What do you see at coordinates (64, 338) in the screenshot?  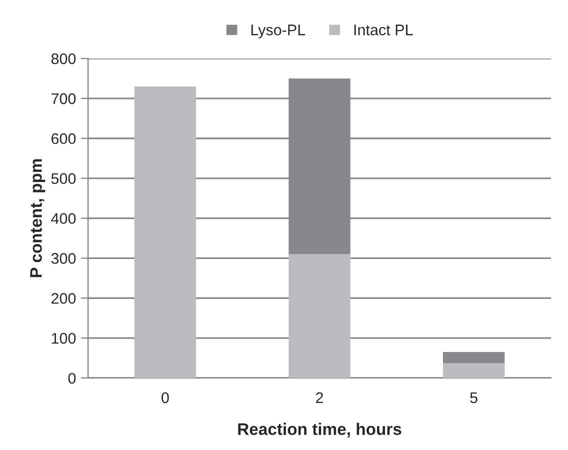 I see `y-tick-label: 100` at bounding box center [64, 338].